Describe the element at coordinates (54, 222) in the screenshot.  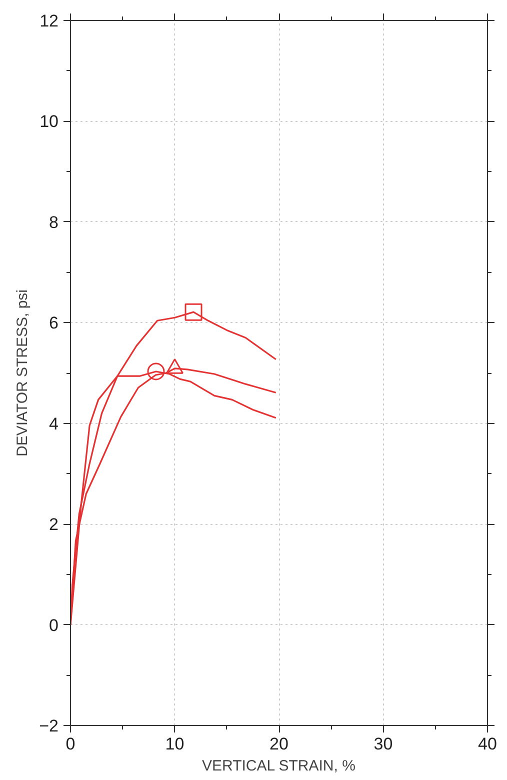
I see `y-tick-label: 8` at that location.